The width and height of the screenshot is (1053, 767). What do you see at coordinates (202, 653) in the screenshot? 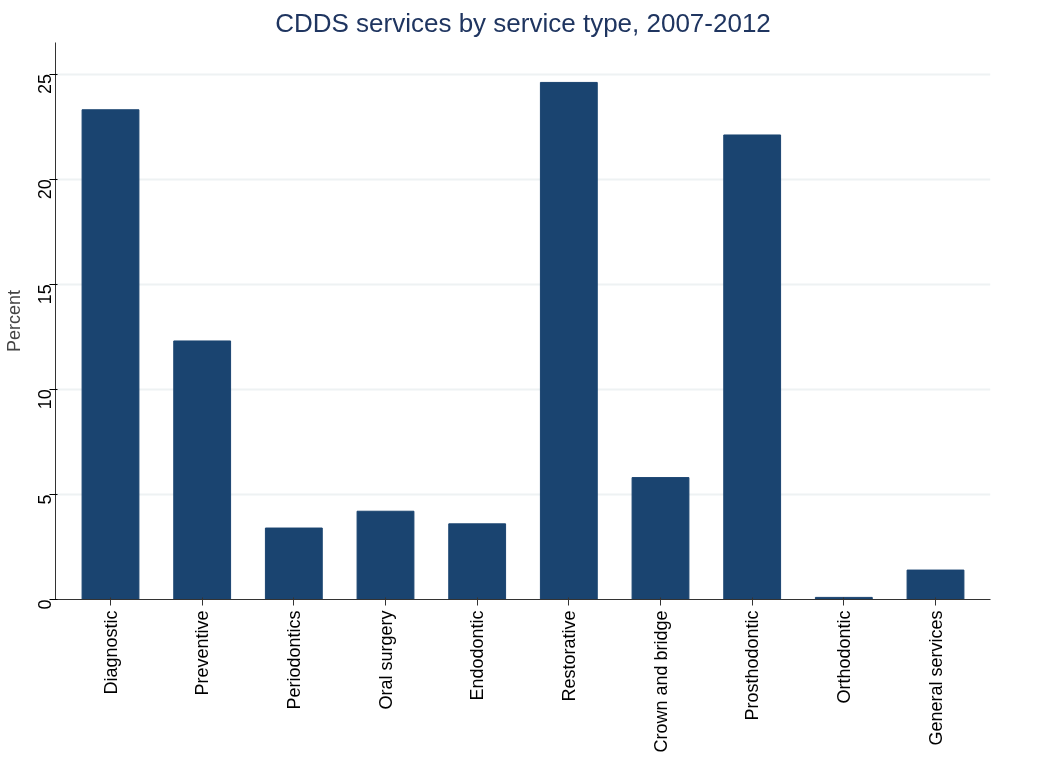
I see `x-tick-label: Preventive` at bounding box center [202, 653].